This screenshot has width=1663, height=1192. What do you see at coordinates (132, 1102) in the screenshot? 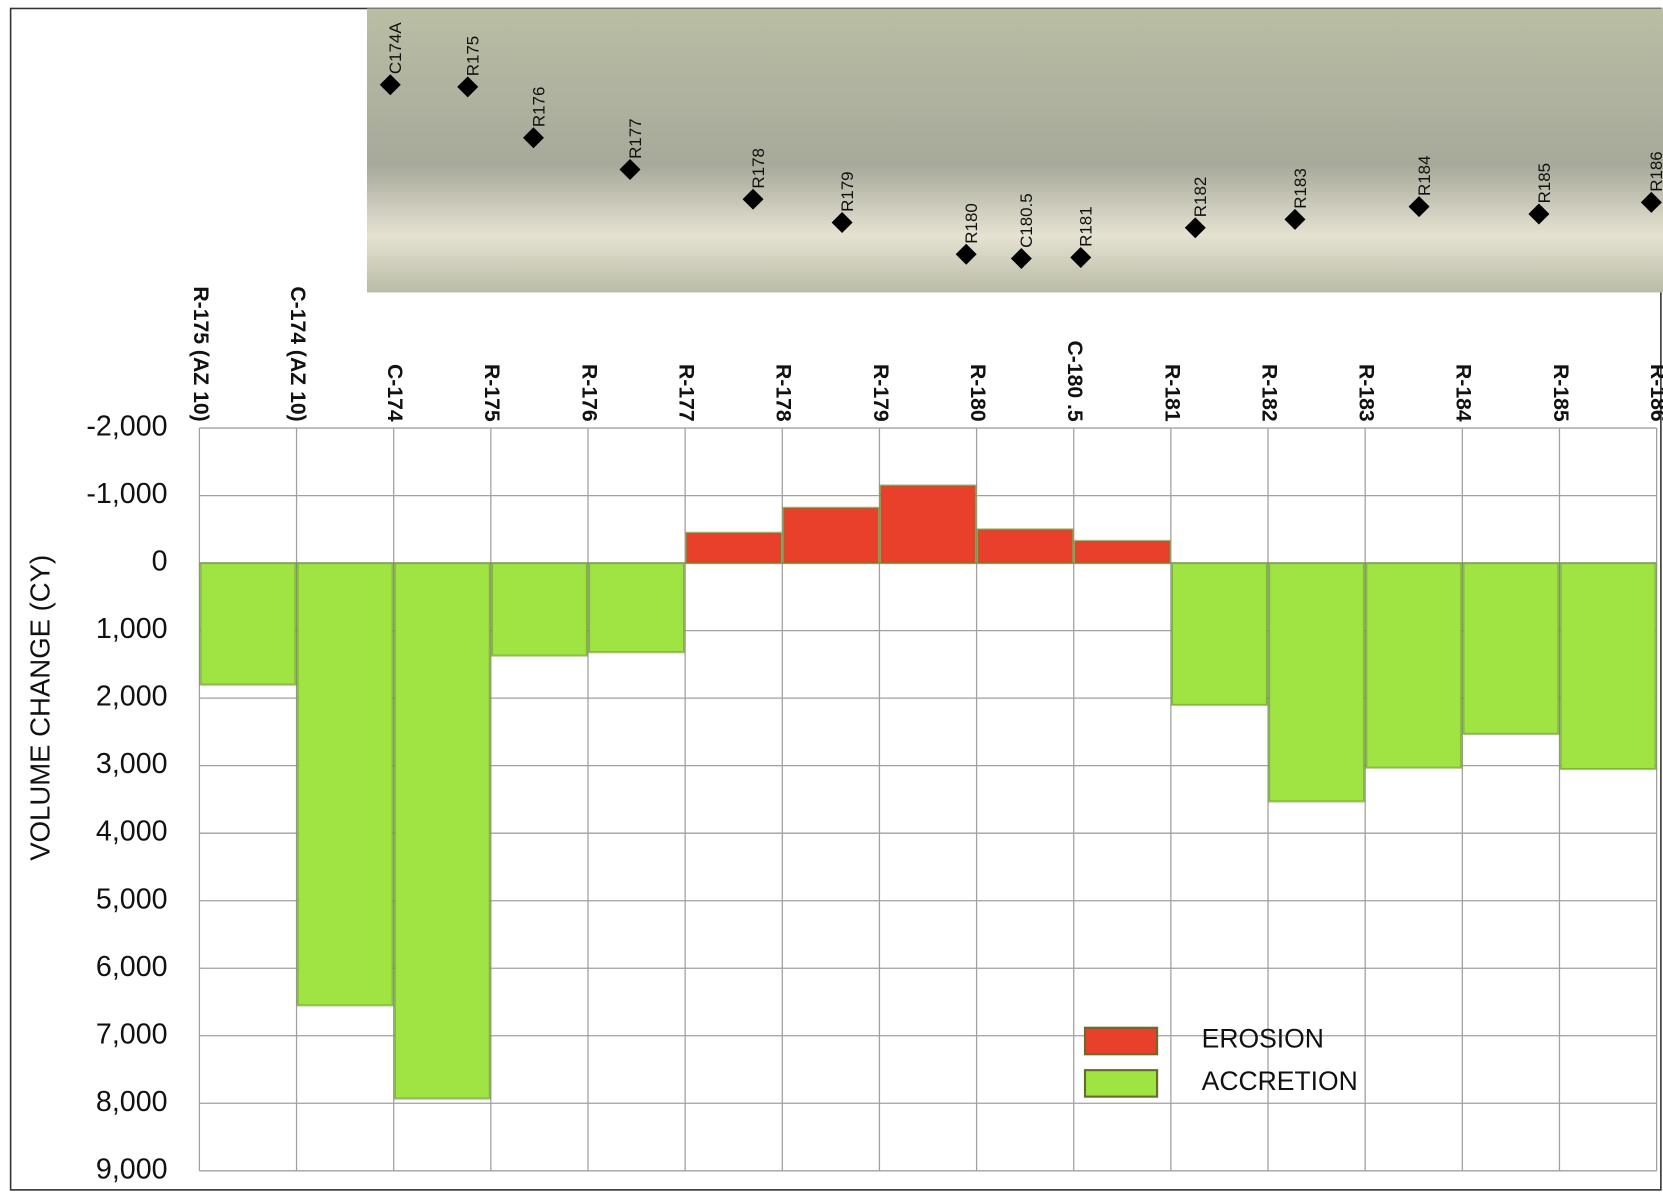
I see `y-tick-label: 8,000` at bounding box center [132, 1102].